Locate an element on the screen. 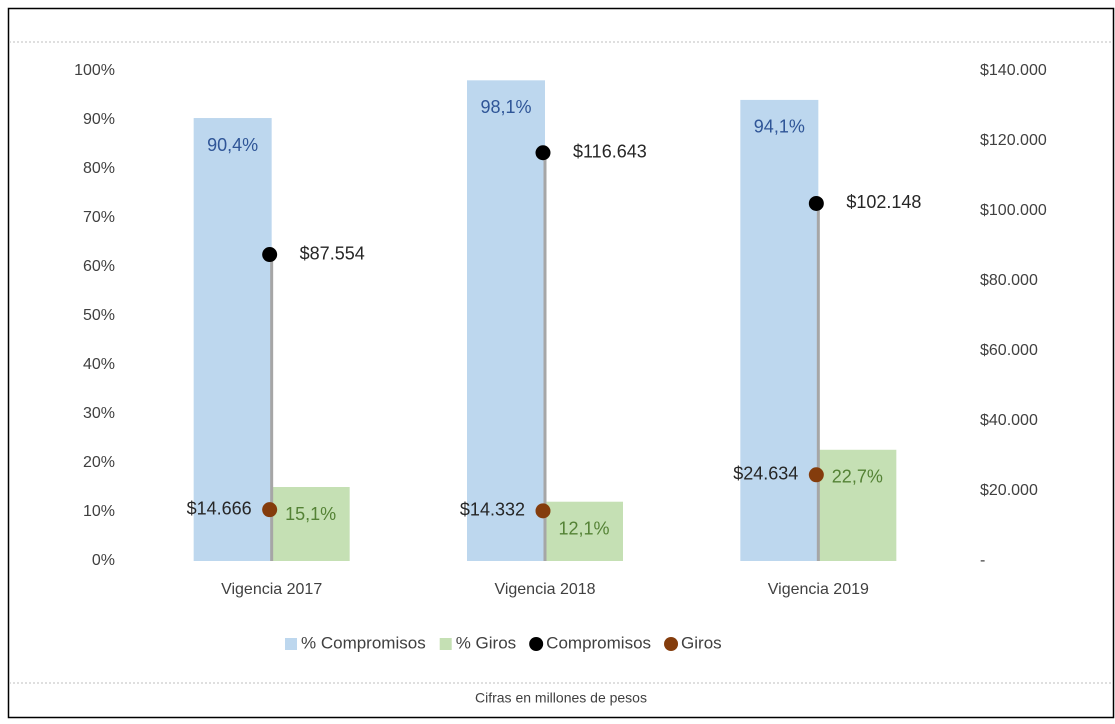 The height and width of the screenshot is (724, 1115). data-label: $102.148 is located at coordinates (883, 202).